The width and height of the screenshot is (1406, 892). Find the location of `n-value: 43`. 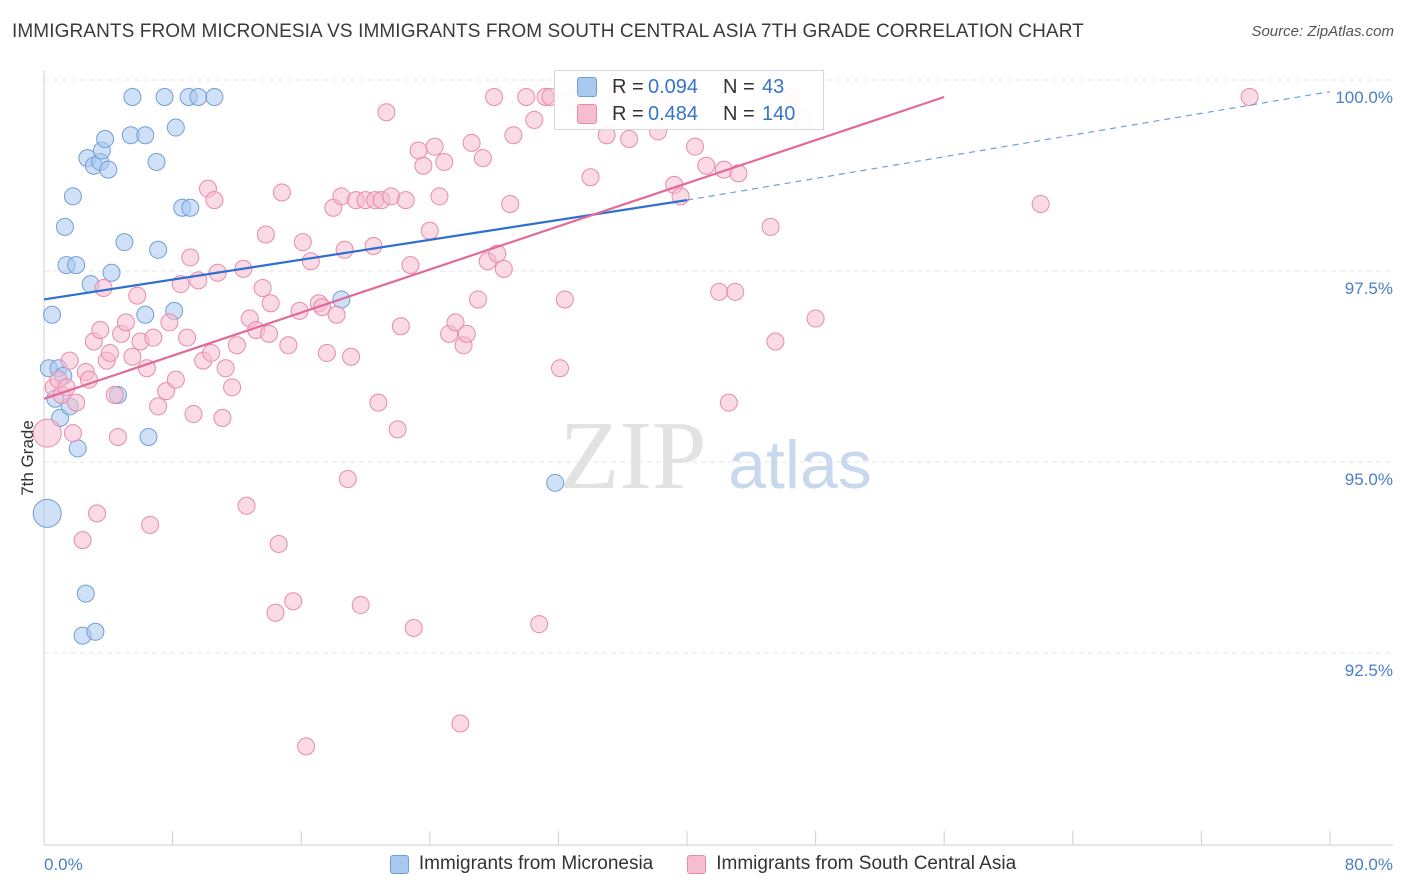

n-value: 43 is located at coordinates (773, 87).